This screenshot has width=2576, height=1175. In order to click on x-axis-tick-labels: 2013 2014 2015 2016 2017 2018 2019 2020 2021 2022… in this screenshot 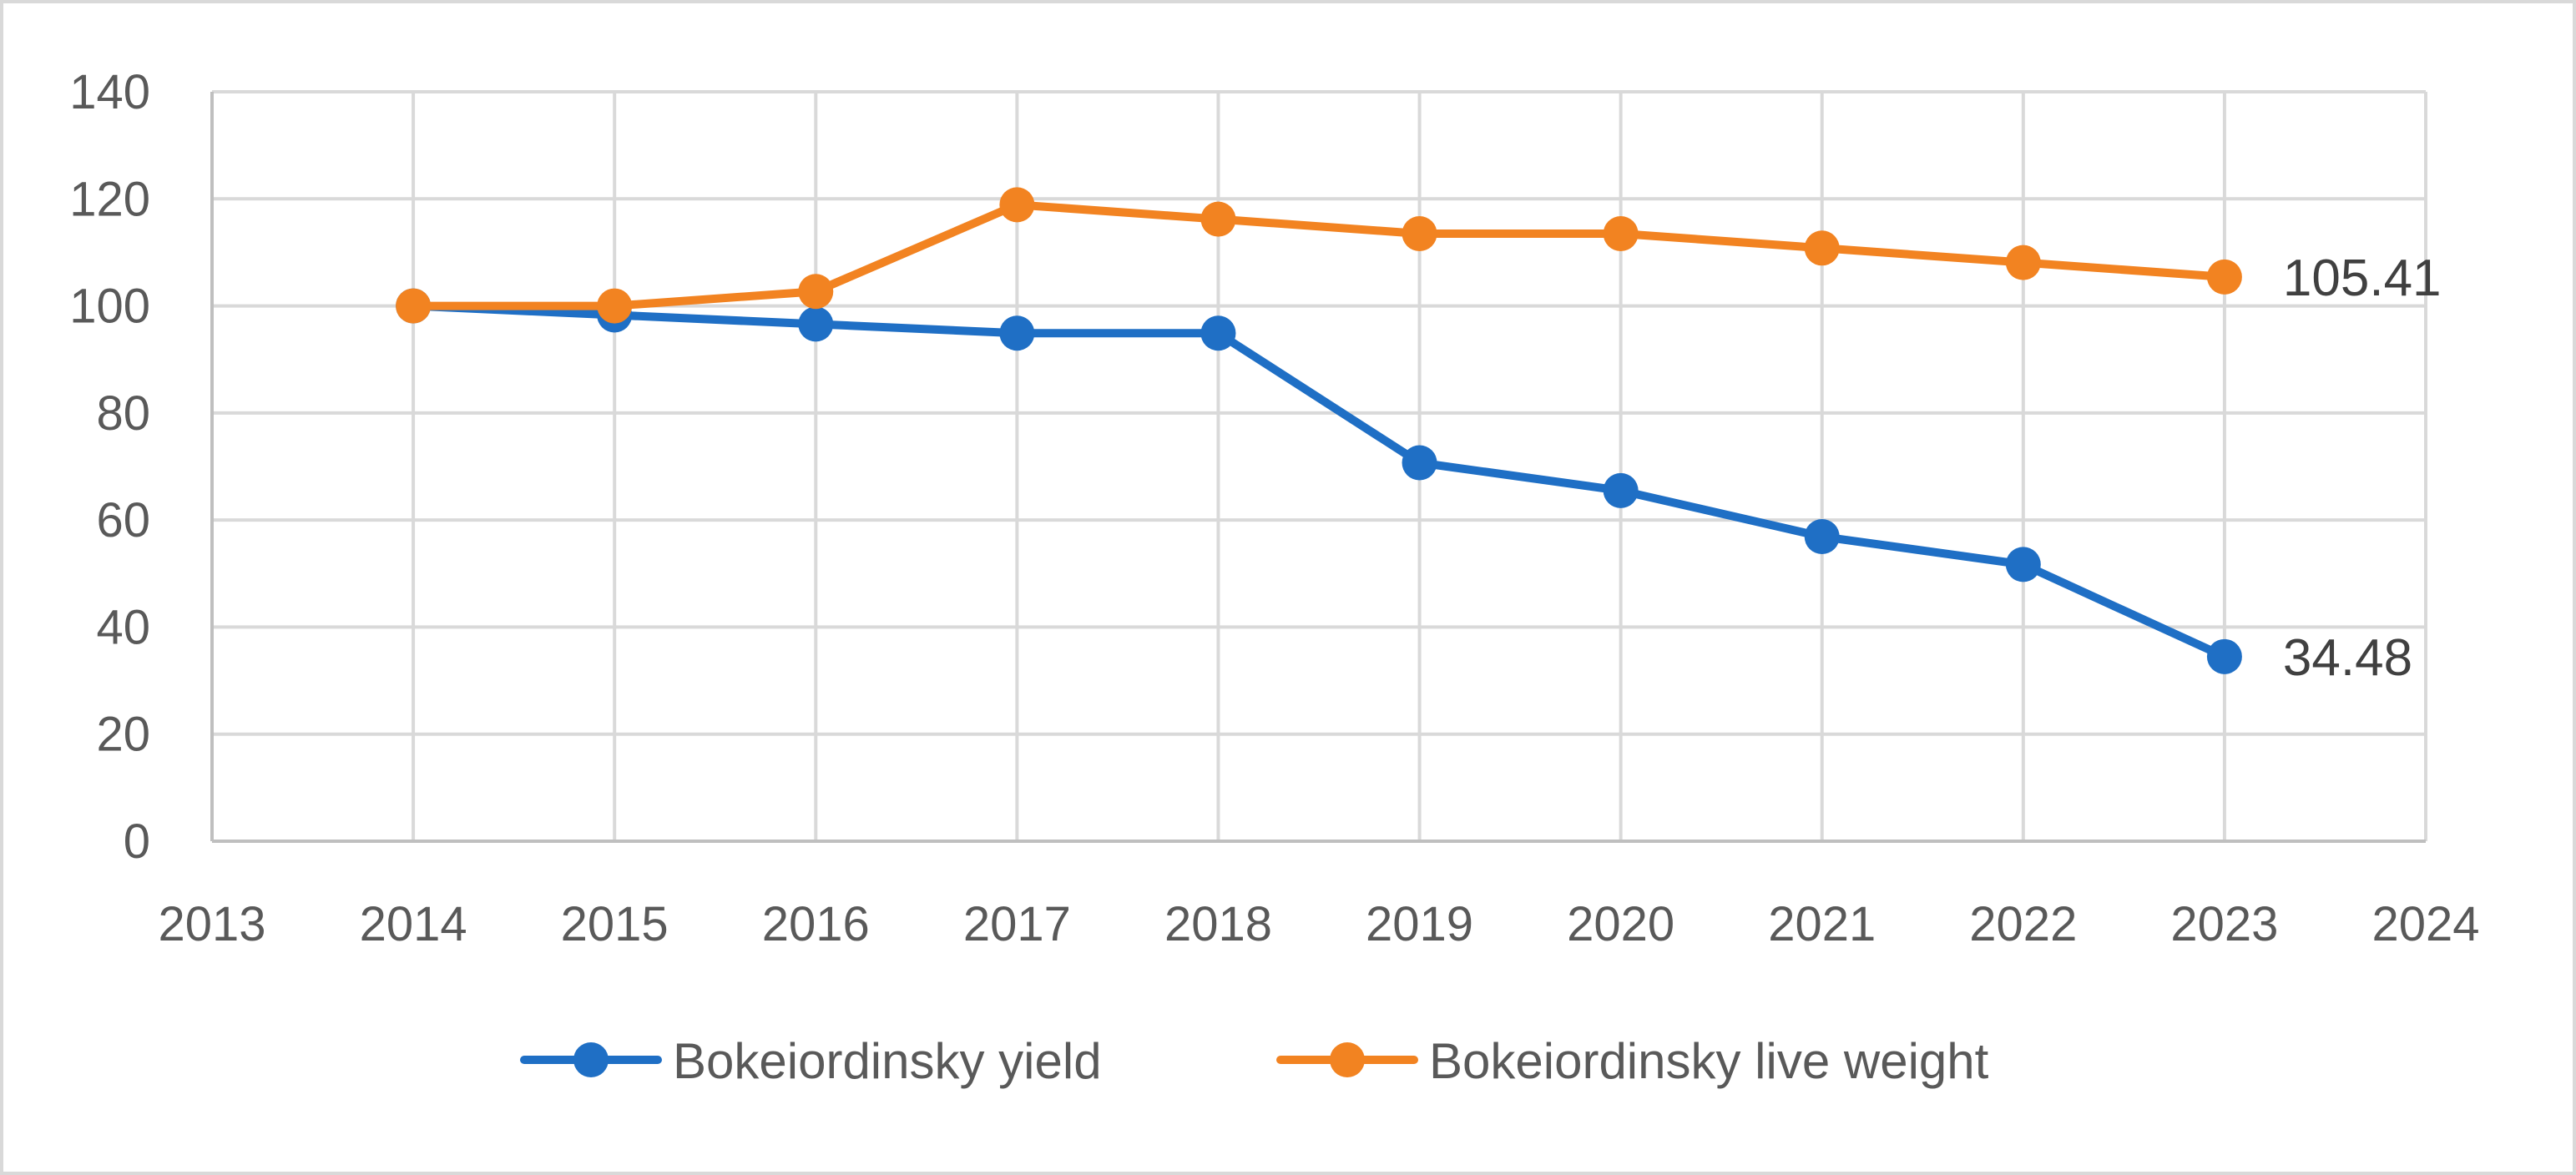, I will do `click(1318, 924)`.